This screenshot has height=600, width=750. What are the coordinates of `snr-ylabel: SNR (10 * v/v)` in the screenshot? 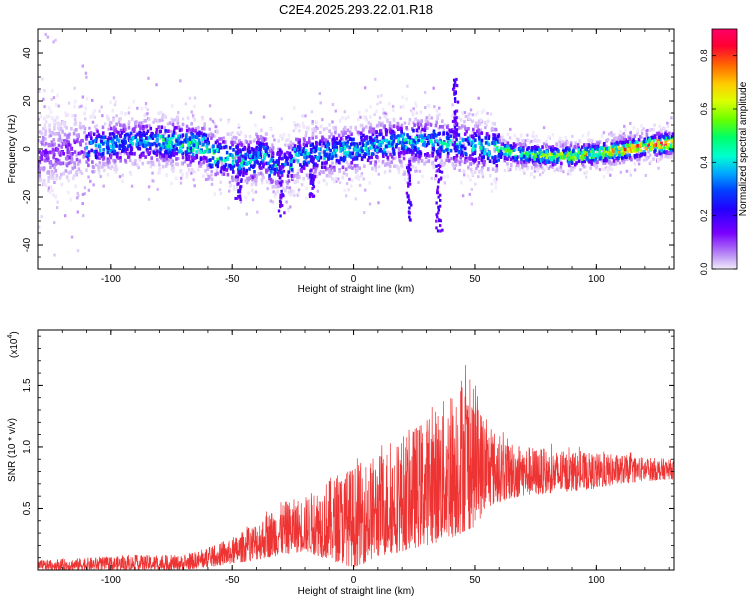 It's located at (12, 450).